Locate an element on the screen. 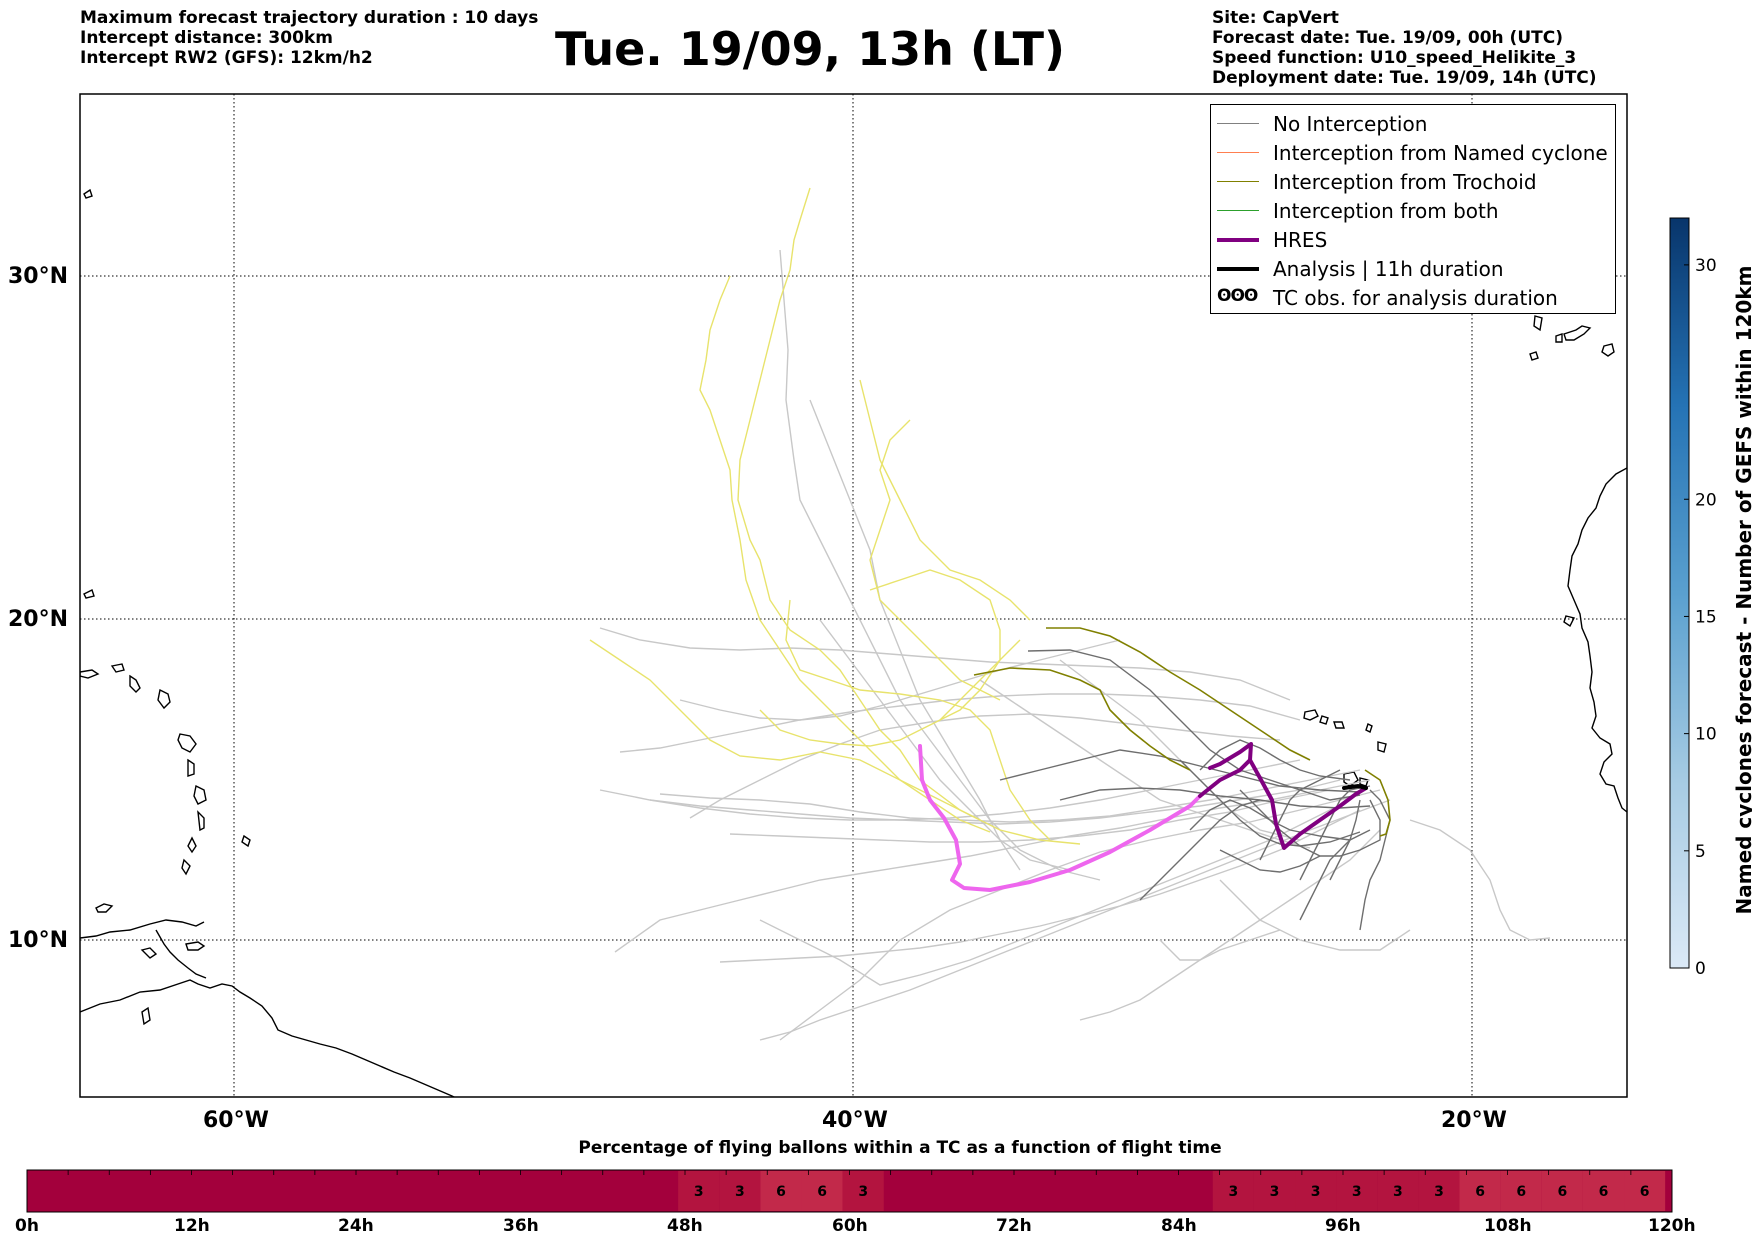 The image size is (1752, 1241). colorbar-ticks: 0 5 10 15 20 30 is located at coordinates (1700, 617).